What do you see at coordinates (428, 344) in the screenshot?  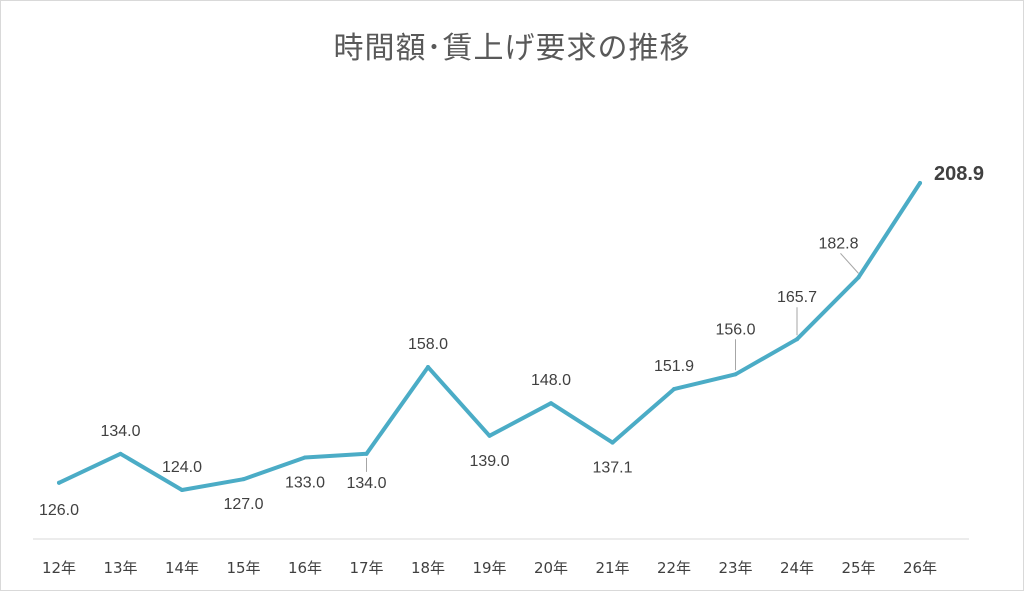 I see `data-label: 158.0` at bounding box center [428, 344].